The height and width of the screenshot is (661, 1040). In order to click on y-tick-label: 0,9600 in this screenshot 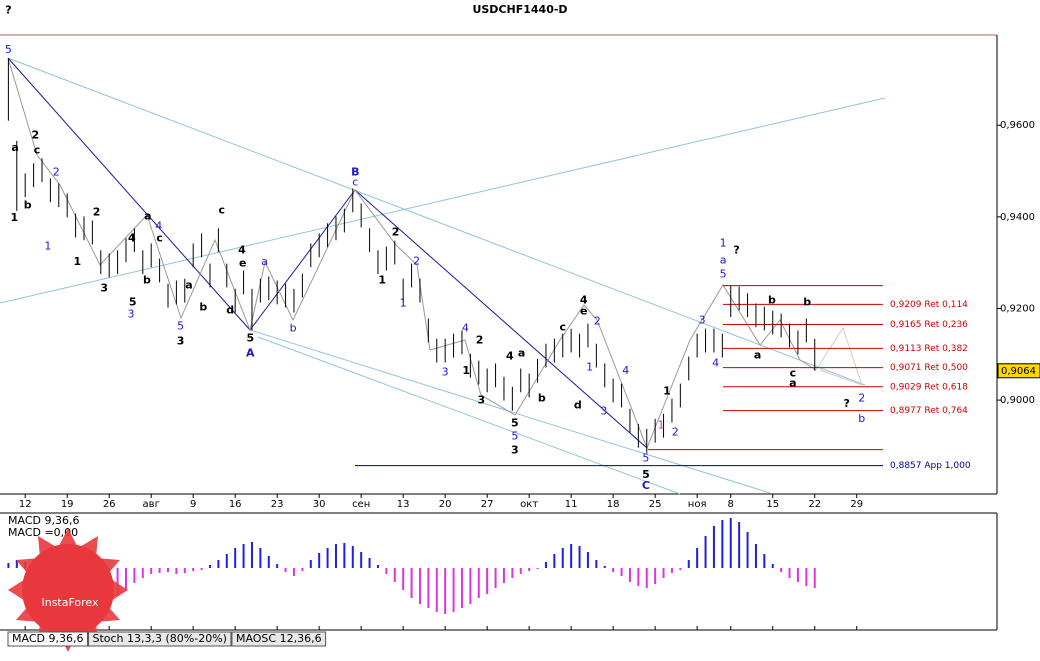, I will do `click(1017, 125)`.